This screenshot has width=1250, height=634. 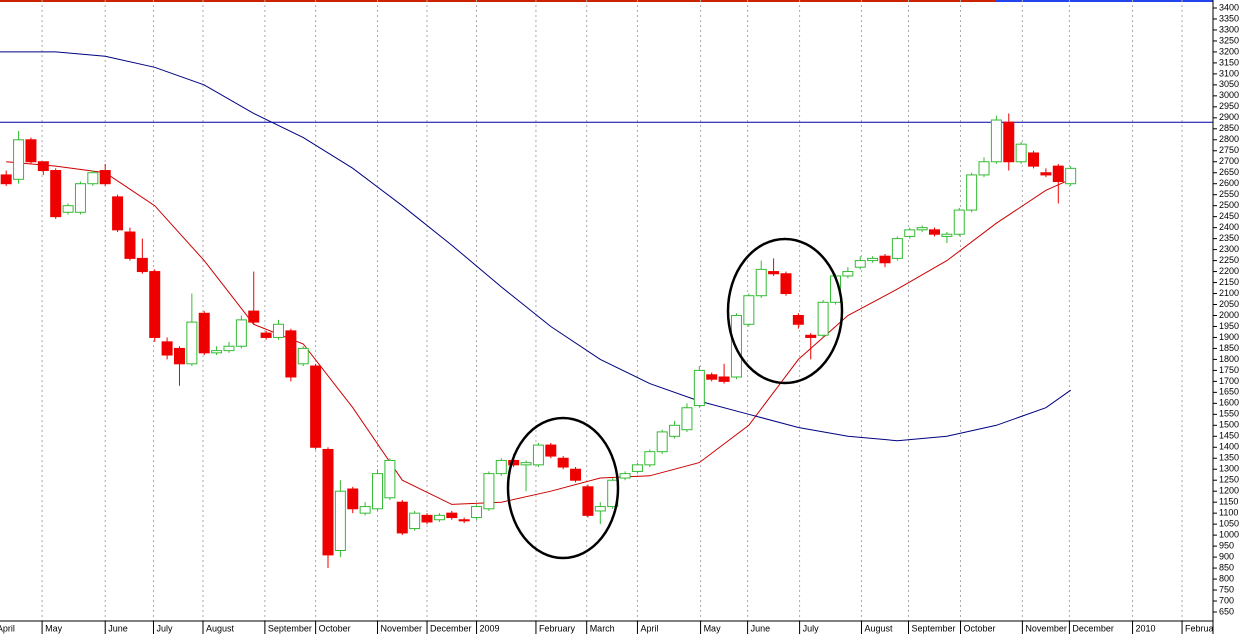 I want to click on y-tick-label: 2000, so click(x=1229, y=315).